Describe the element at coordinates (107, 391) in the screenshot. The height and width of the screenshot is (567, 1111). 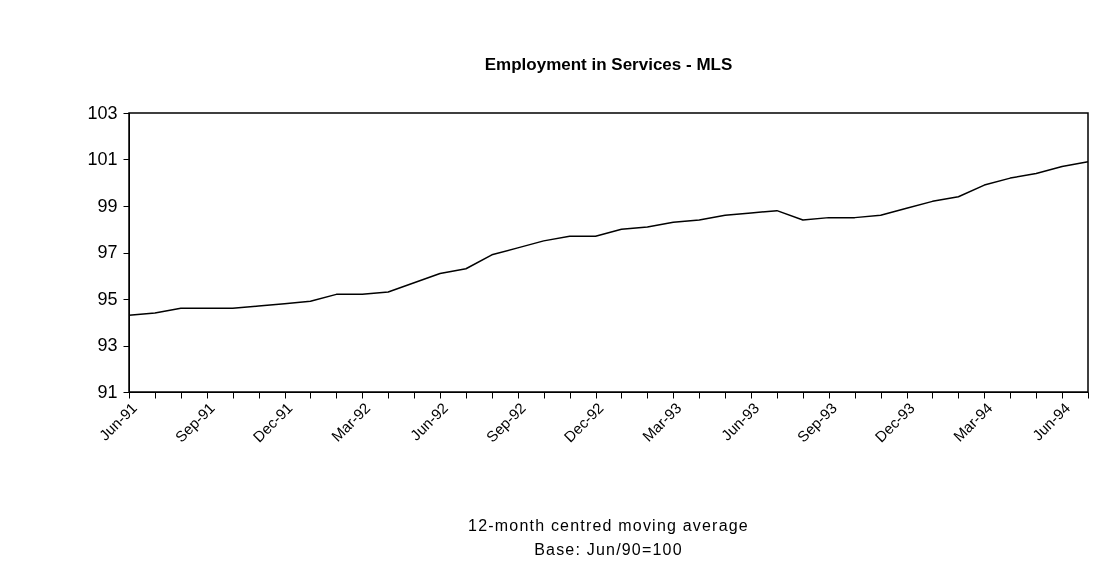
I see `y-tick-label: 91` at that location.